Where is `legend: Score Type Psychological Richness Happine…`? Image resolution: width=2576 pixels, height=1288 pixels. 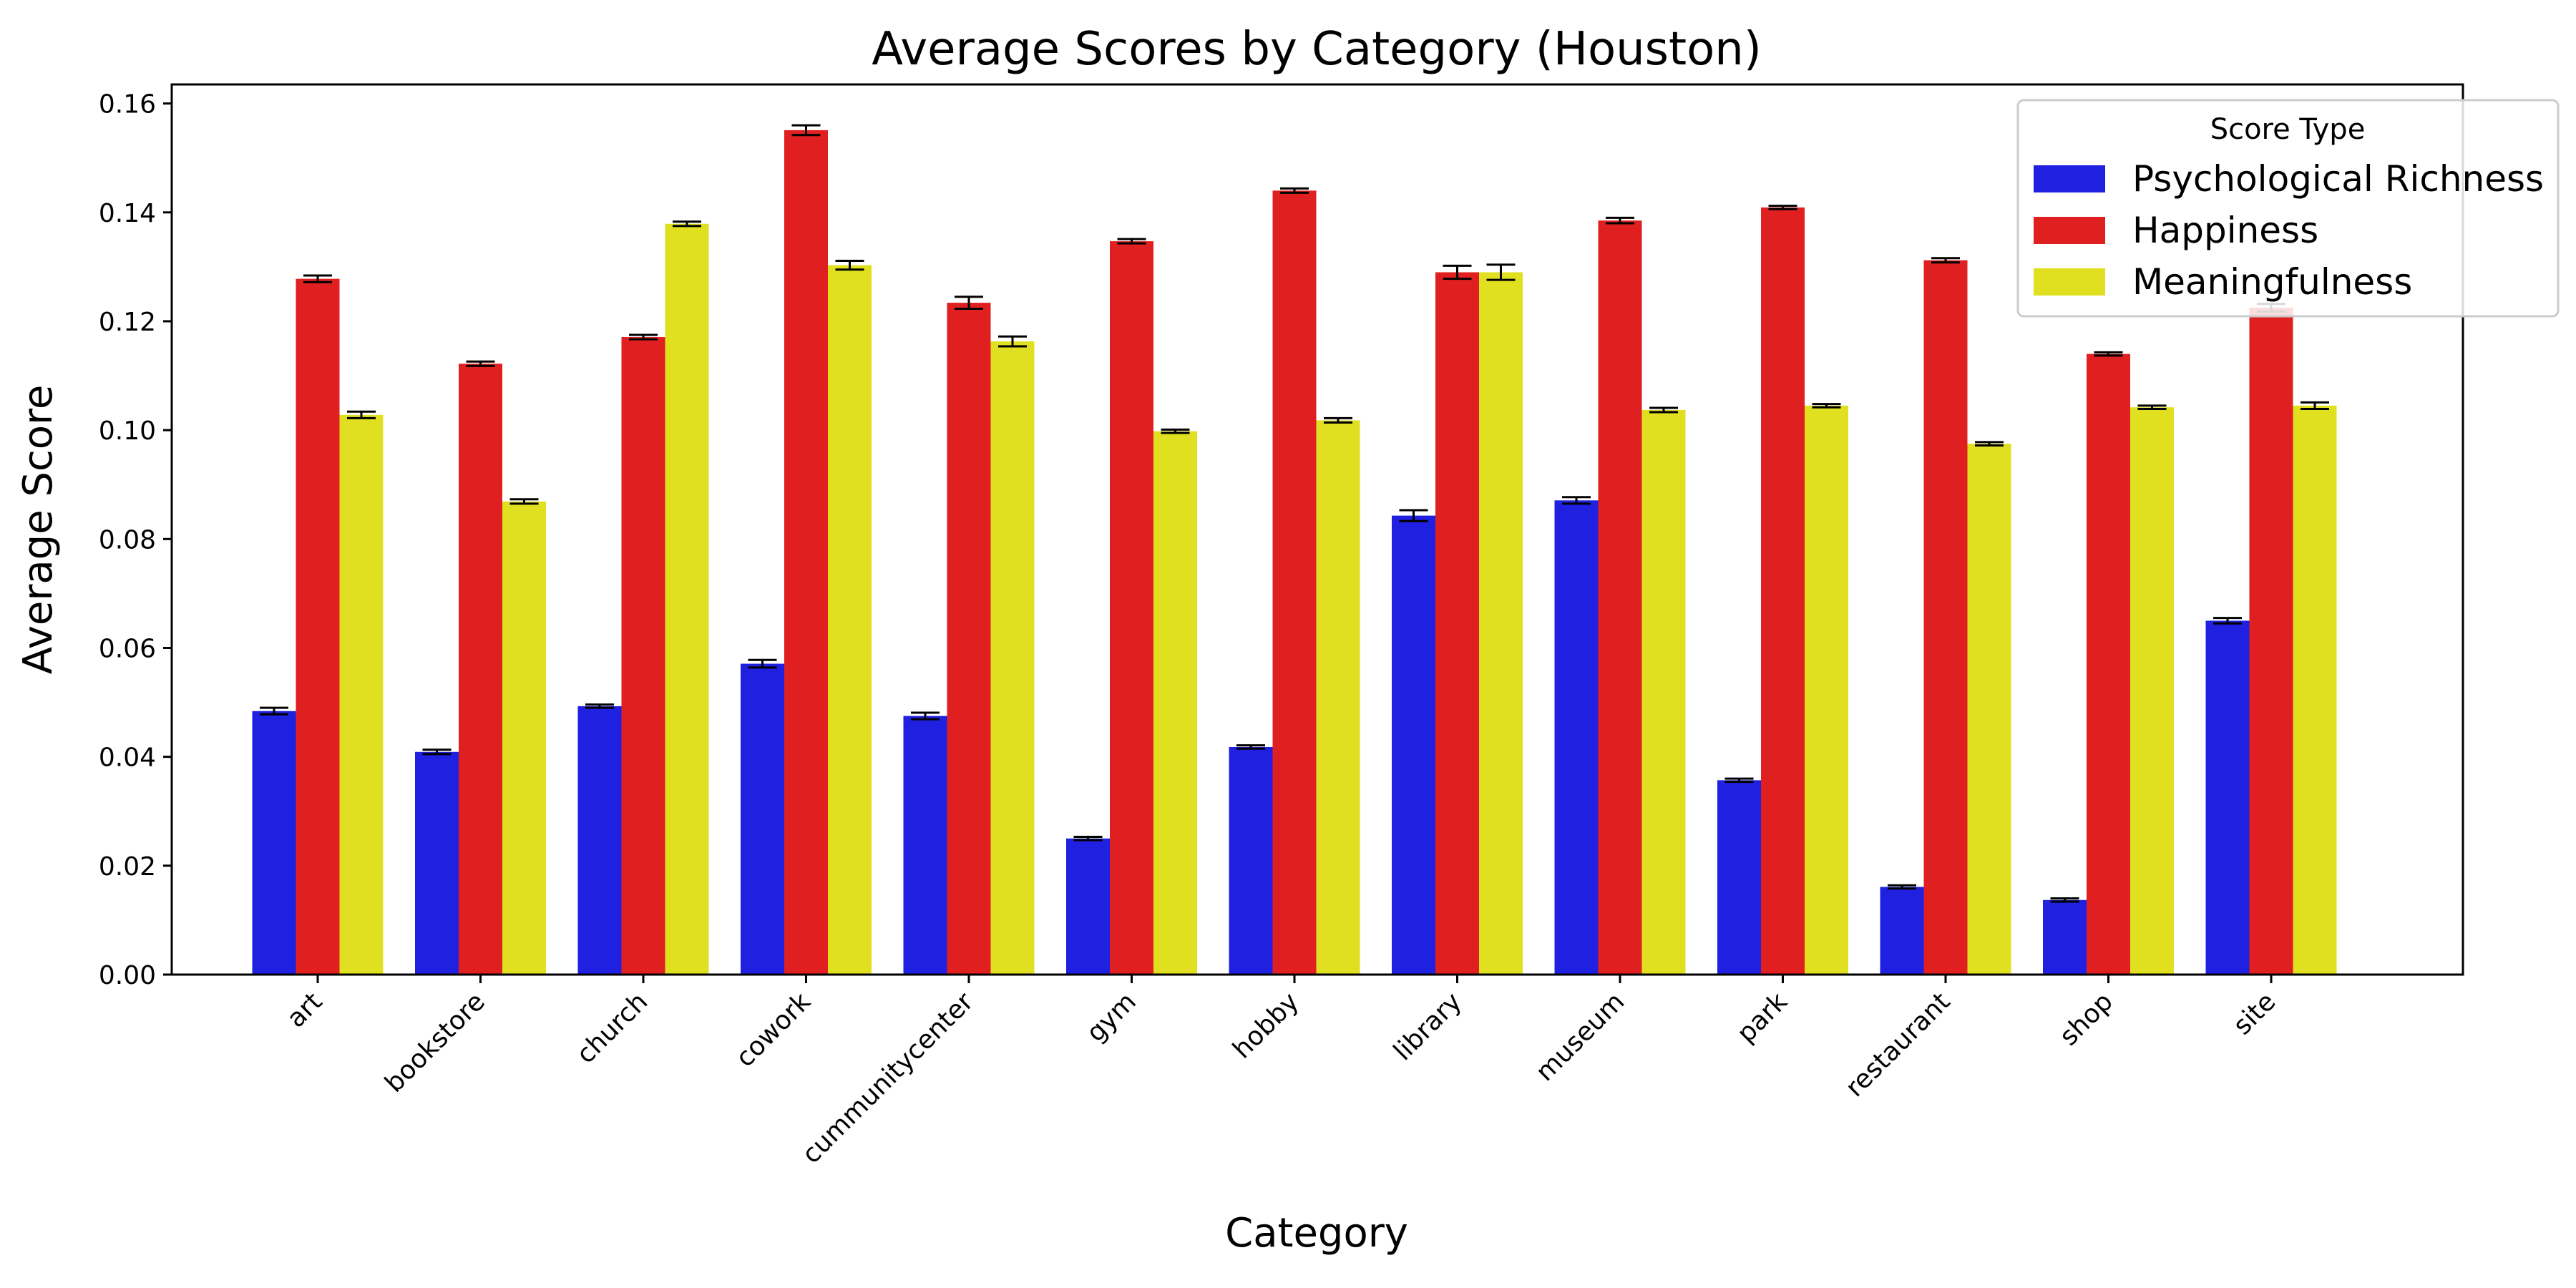 legend: Score Type Psychological Richness Happine… is located at coordinates (2288, 208).